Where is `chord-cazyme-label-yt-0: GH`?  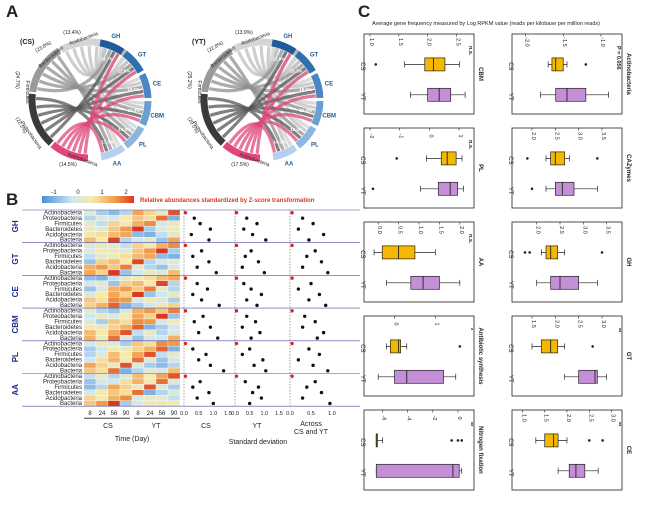 chord-cazyme-label-yt-0: GH is located at coordinates (287, 37).